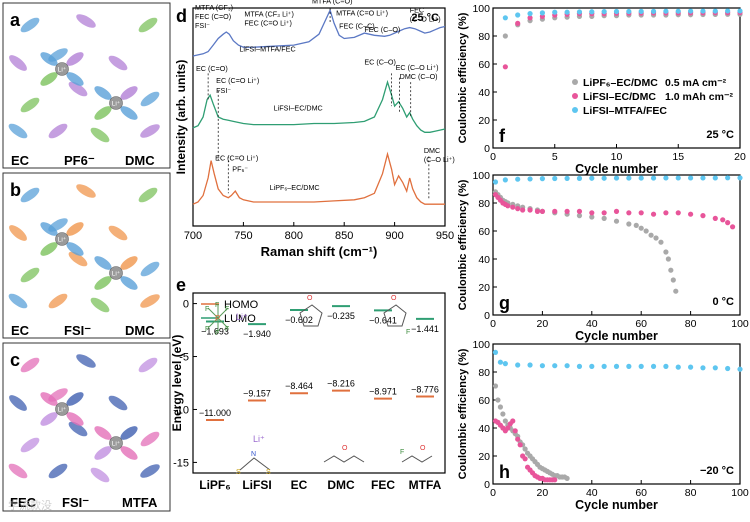 The width and height of the screenshot is (750, 522). Describe the element at coordinates (445, 236) in the screenshot. I see `x-tick-label: 950` at that location.